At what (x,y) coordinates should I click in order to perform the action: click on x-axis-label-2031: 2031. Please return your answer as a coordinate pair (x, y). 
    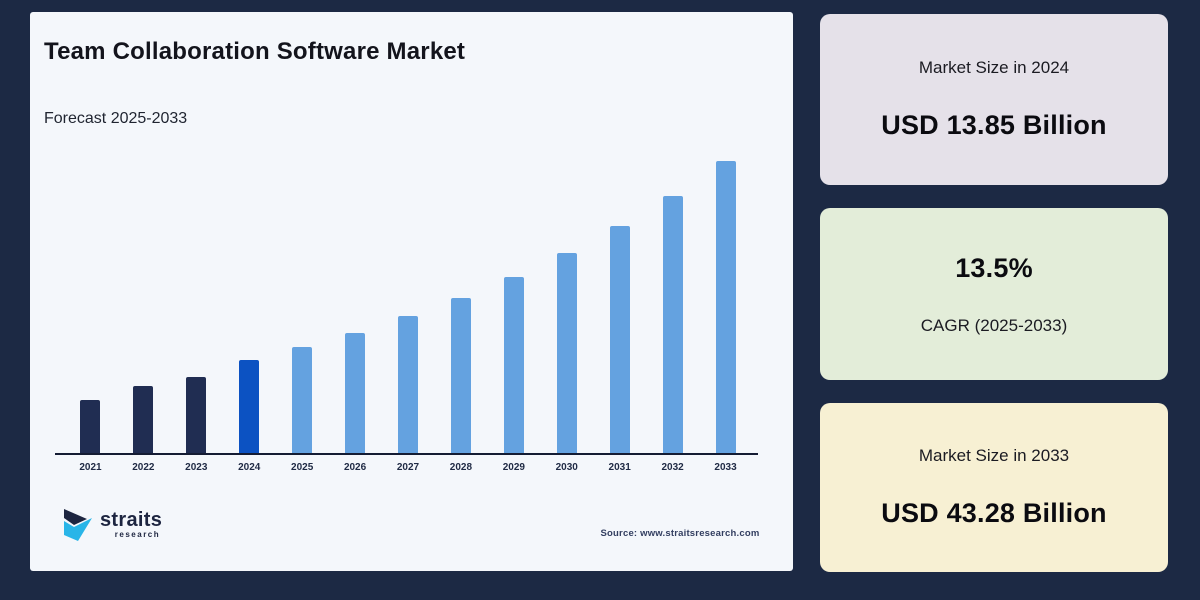
    Looking at the image, I should click on (619, 467).